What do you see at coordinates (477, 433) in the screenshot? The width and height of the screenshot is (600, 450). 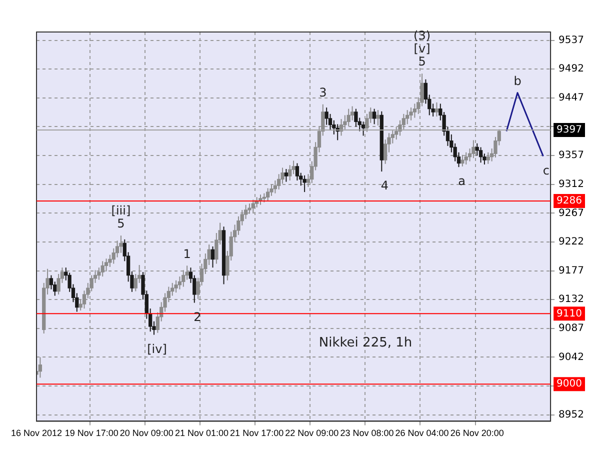 I see `x-tick-label: 26 Nov 20:00` at bounding box center [477, 433].